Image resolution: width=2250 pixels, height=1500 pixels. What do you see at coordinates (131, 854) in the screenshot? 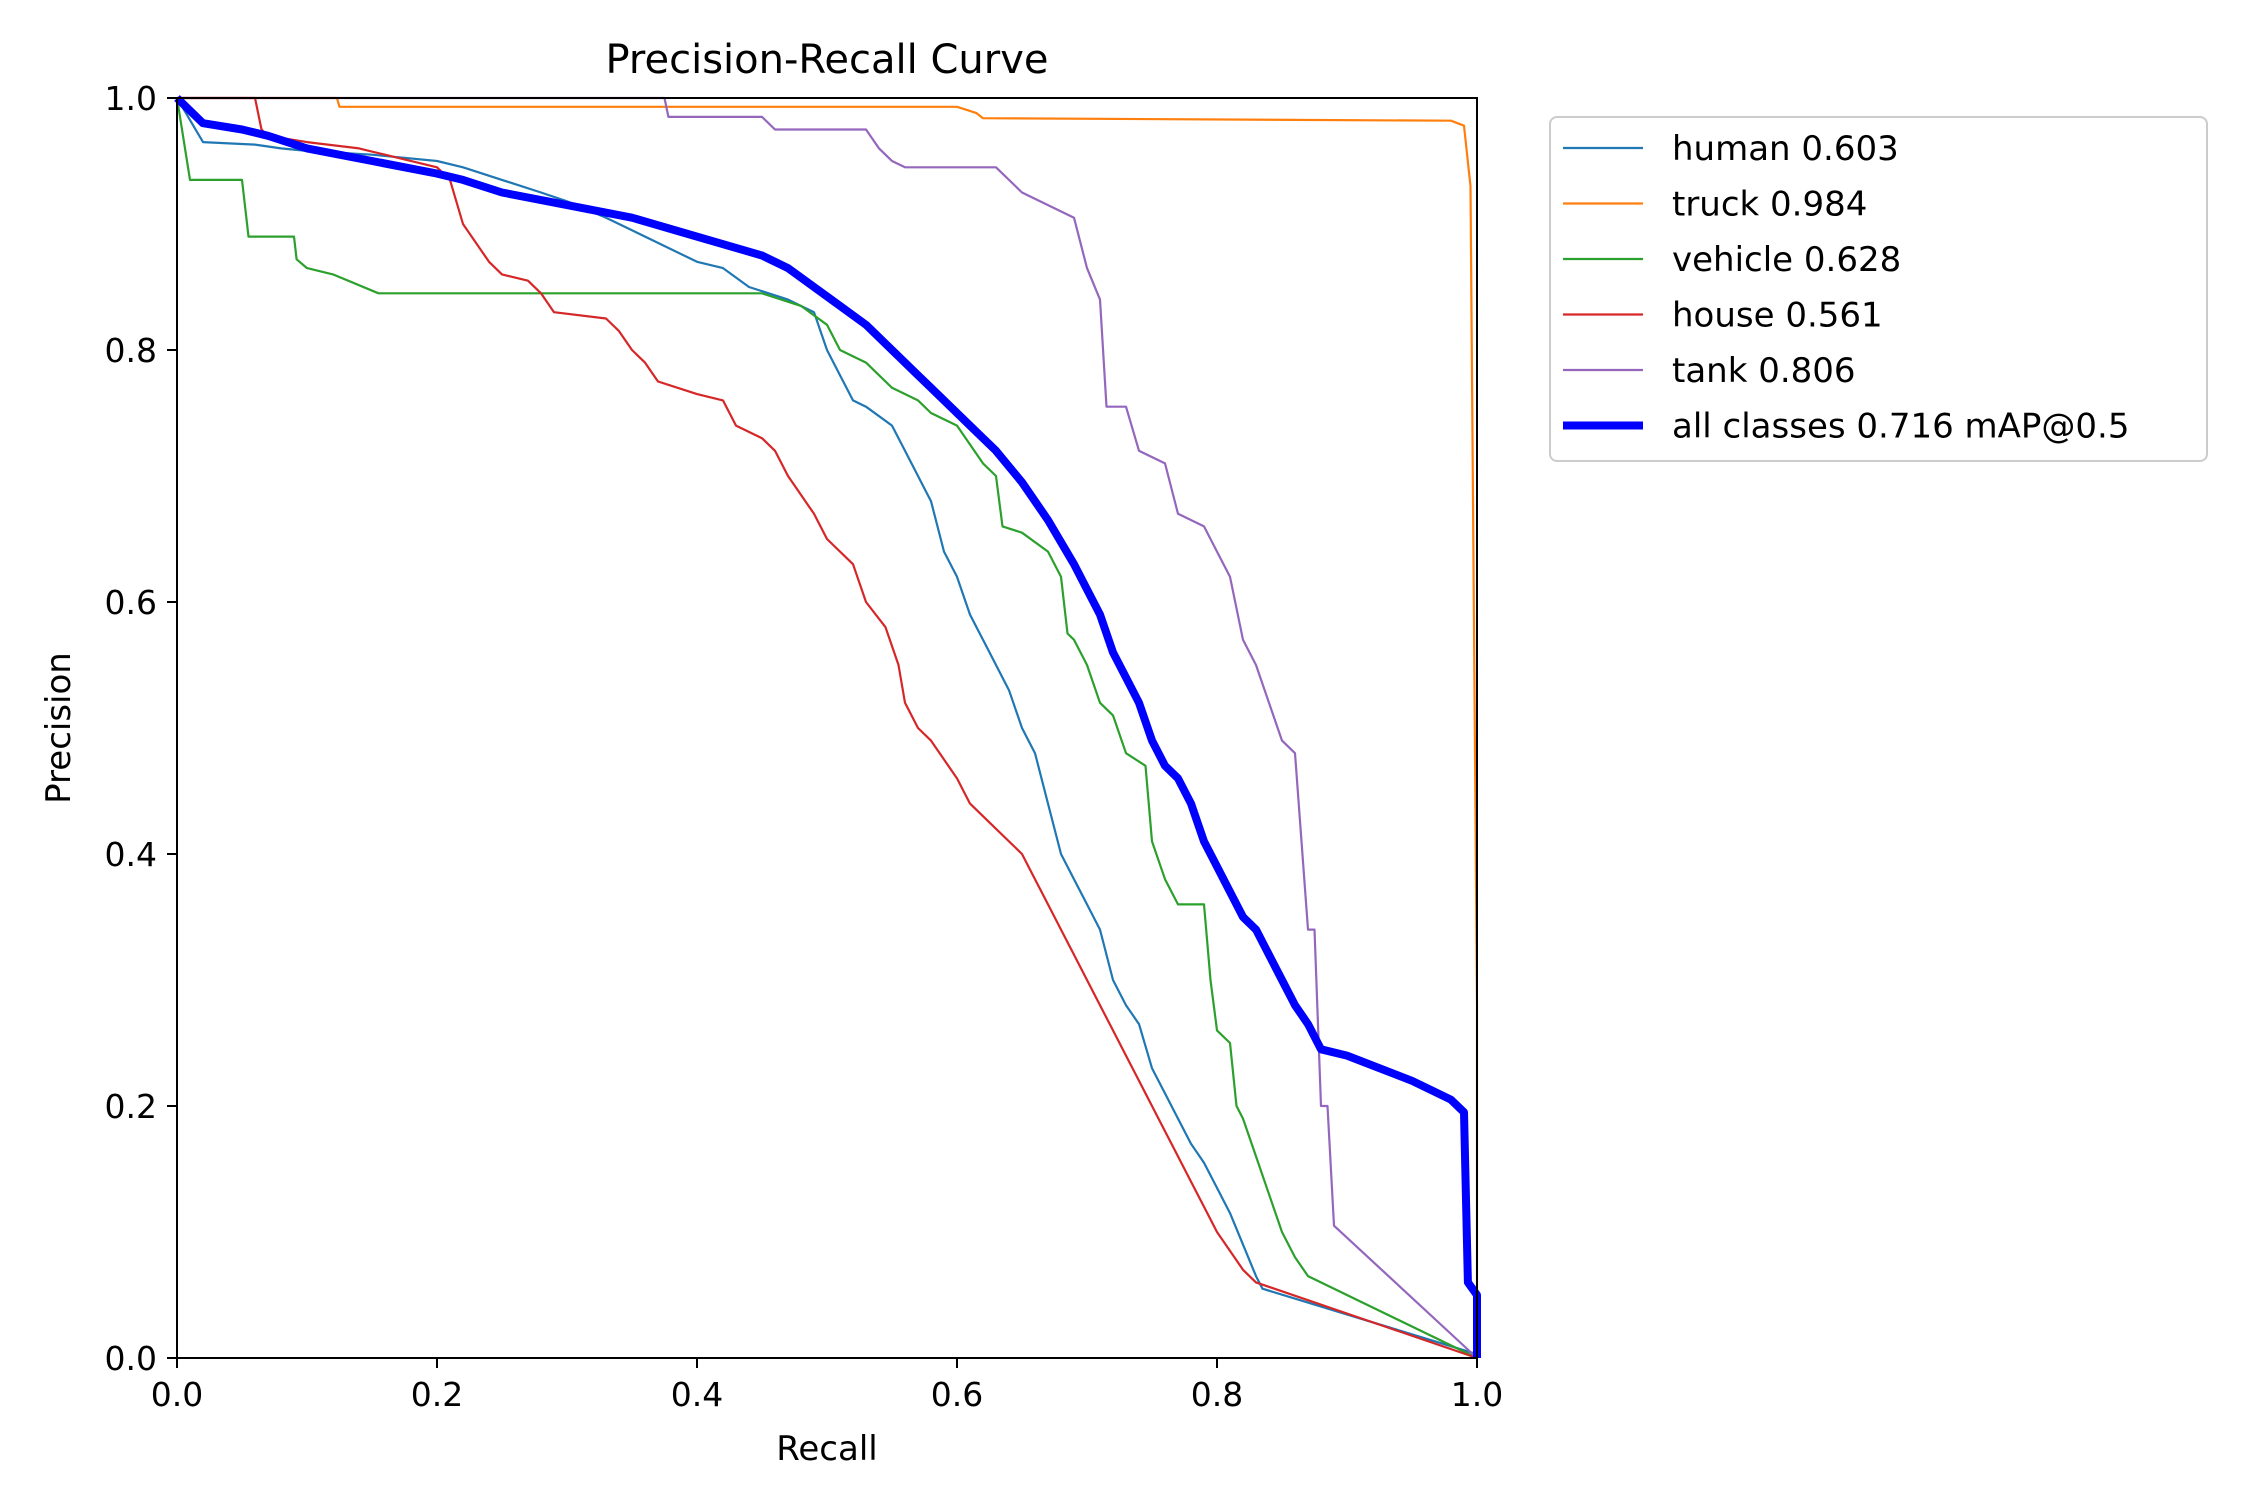
I see `y-tick-label: 0.4` at bounding box center [131, 854].